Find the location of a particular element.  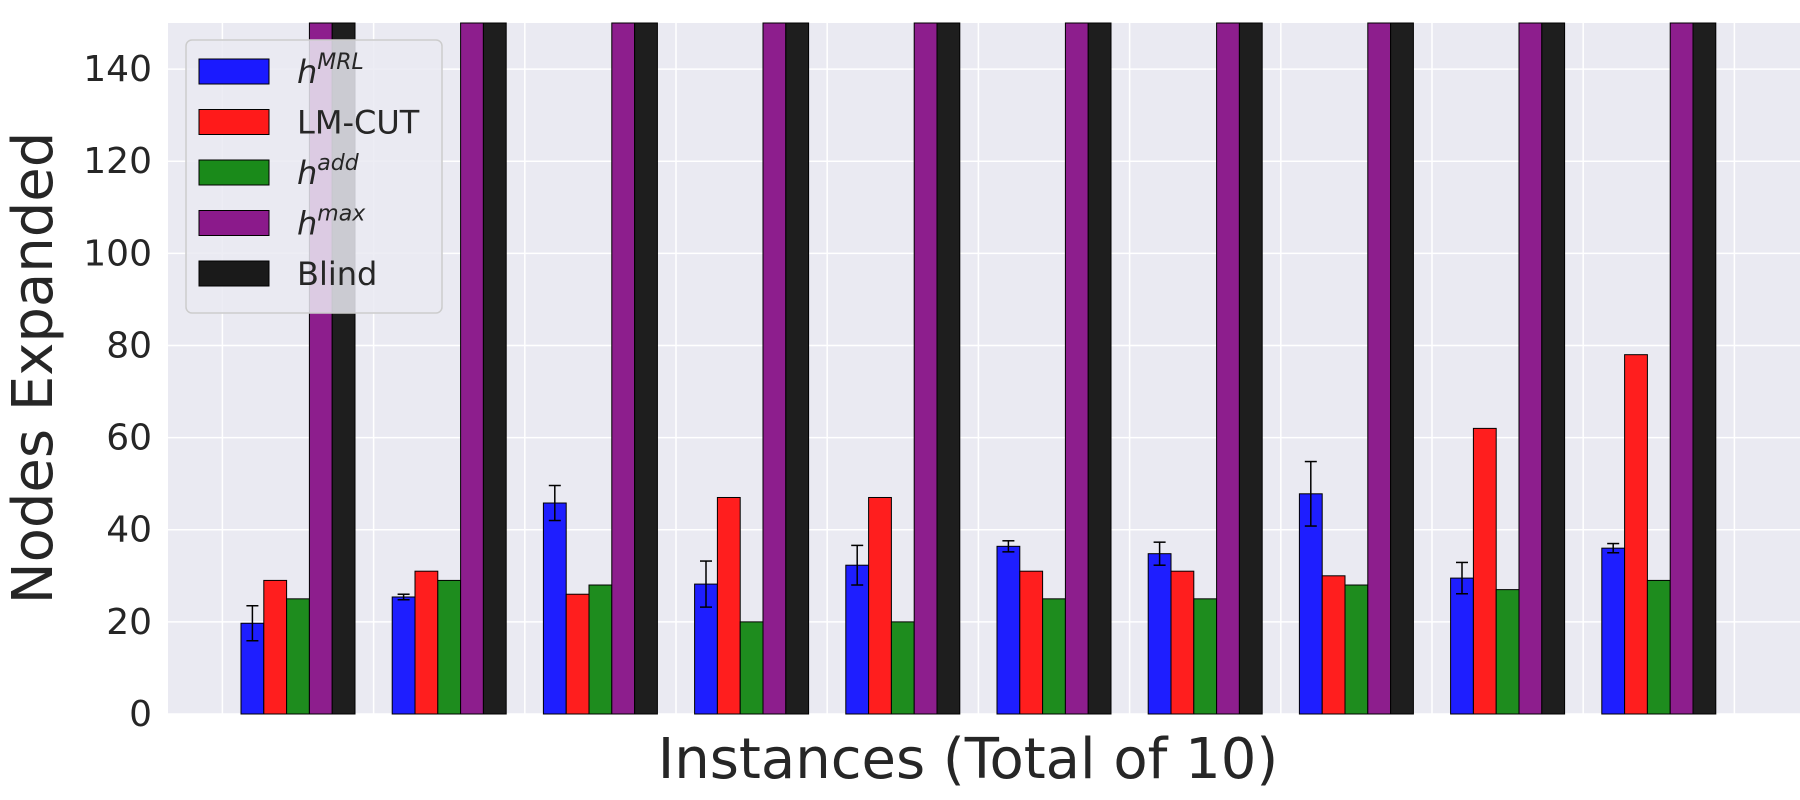

y-tick-label: 60 is located at coordinates (129, 438).